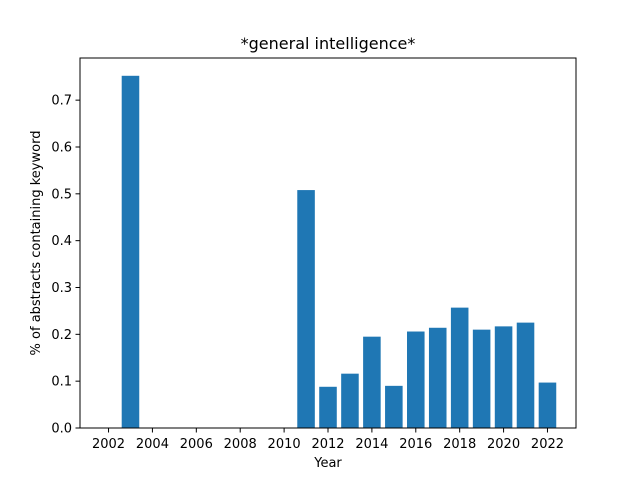 The image size is (640, 480). Describe the element at coordinates (61, 288) in the screenshot. I see `y-tick-label: 0.3` at that location.